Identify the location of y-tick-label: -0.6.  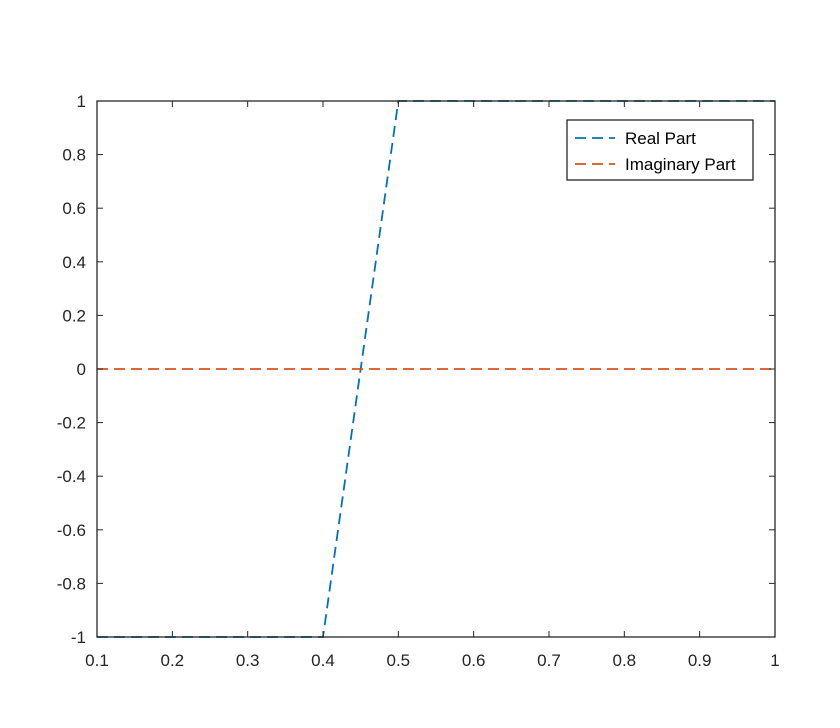
(71, 530).